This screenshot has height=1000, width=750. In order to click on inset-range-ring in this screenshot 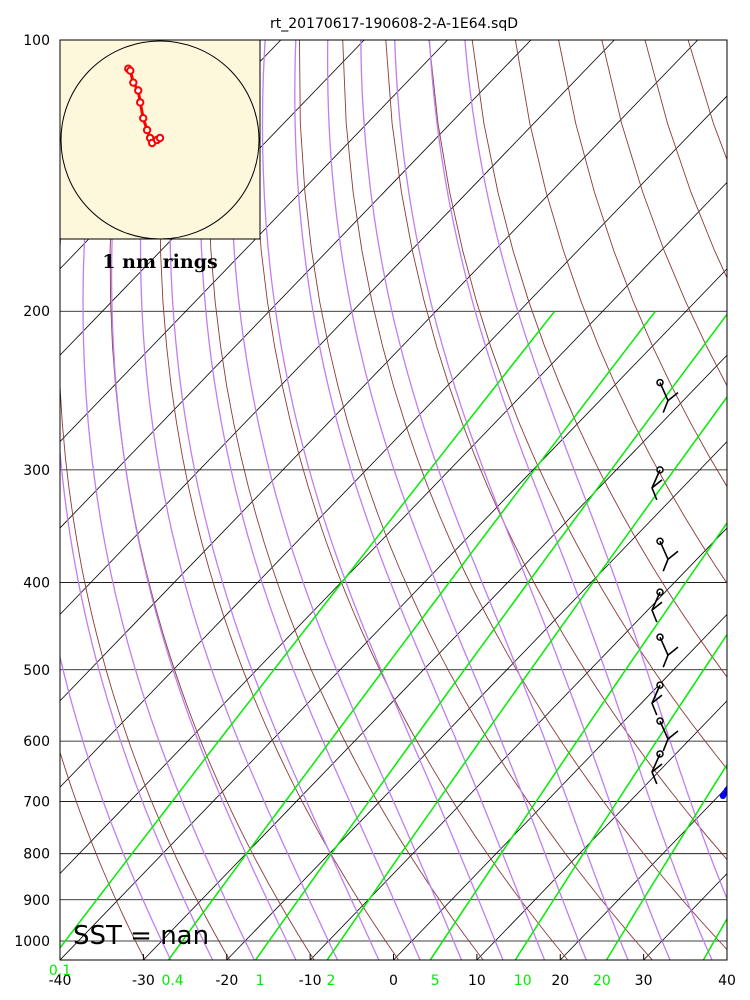, I will do `click(160, 140)`.